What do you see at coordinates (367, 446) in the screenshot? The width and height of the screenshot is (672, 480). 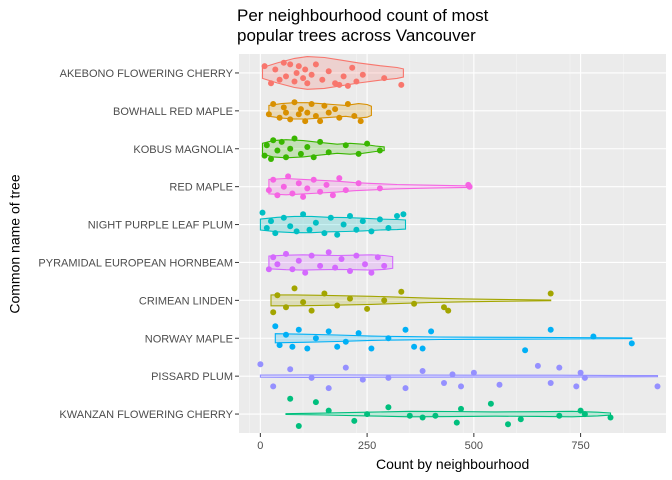 I see `x-tick-label: 250` at bounding box center [367, 446].